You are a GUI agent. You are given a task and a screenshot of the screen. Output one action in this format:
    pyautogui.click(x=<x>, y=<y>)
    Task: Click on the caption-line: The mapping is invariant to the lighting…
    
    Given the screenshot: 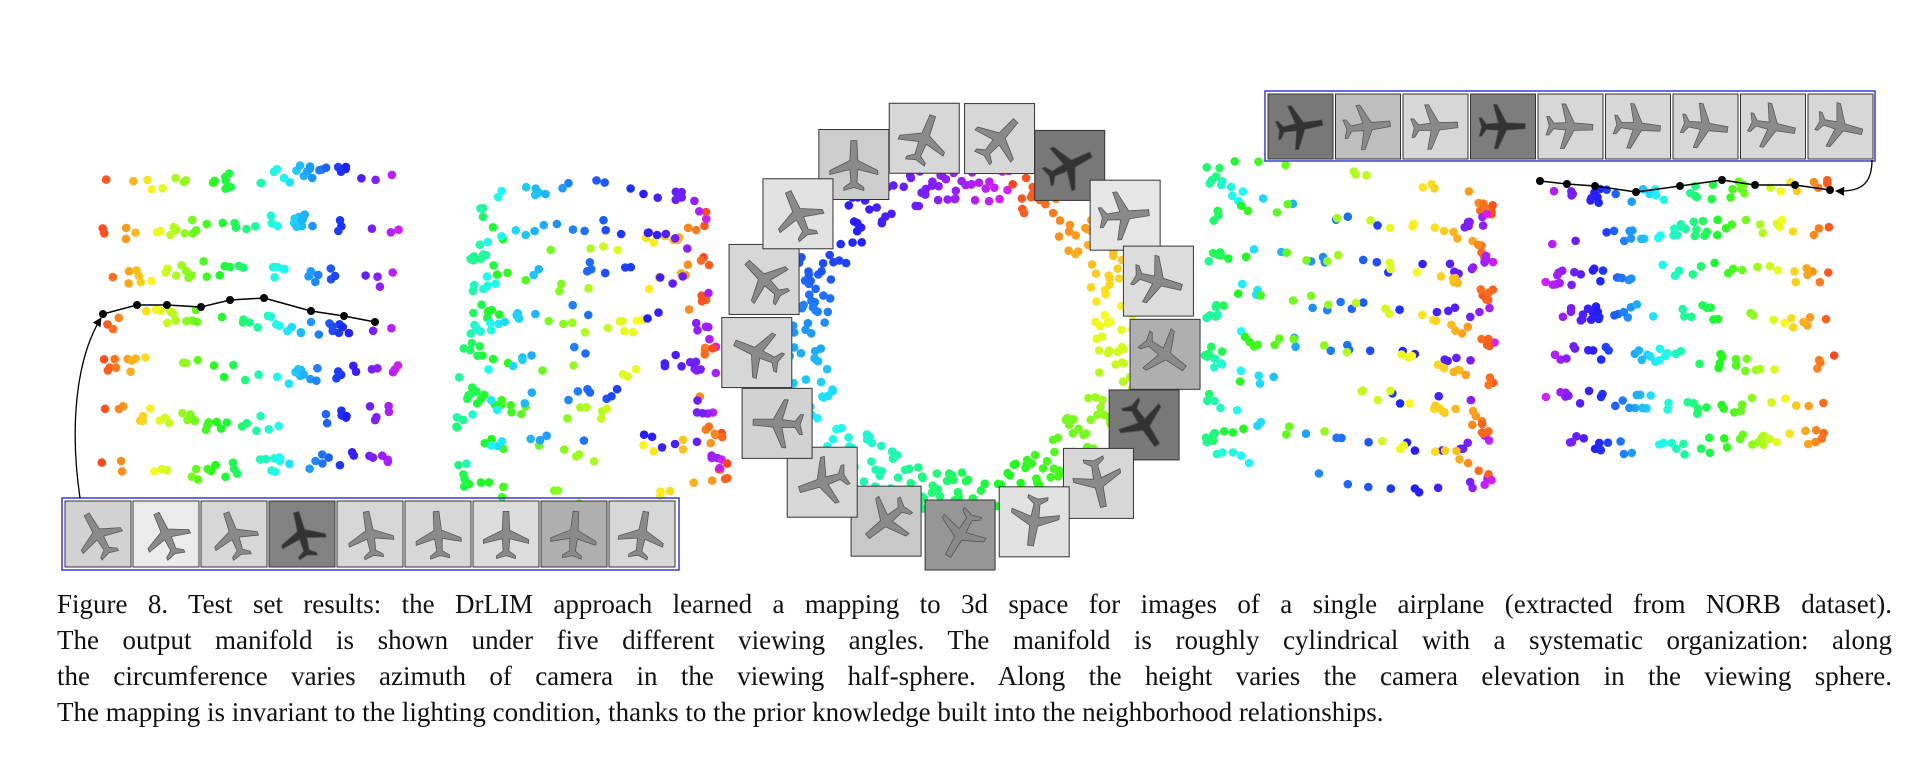 What is the action you would take?
    pyautogui.click(x=720, y=712)
    